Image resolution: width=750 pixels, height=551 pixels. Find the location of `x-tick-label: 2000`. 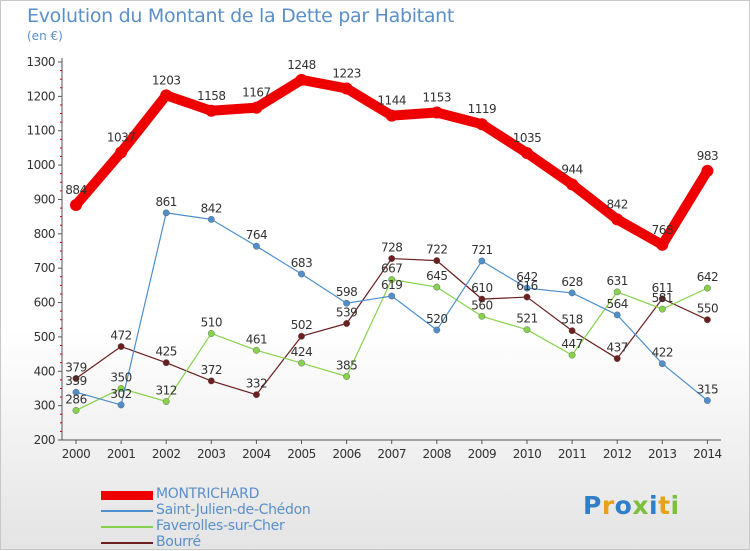

x-tick-label: 2000 is located at coordinates (76, 454).